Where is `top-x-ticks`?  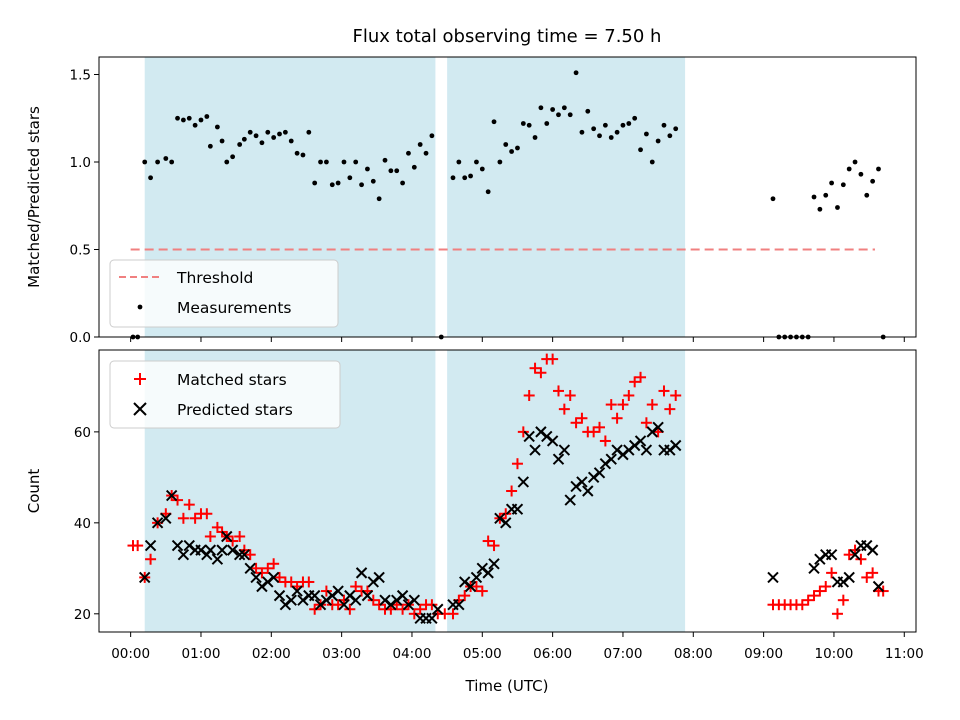 top-x-ticks is located at coordinates (517, 339).